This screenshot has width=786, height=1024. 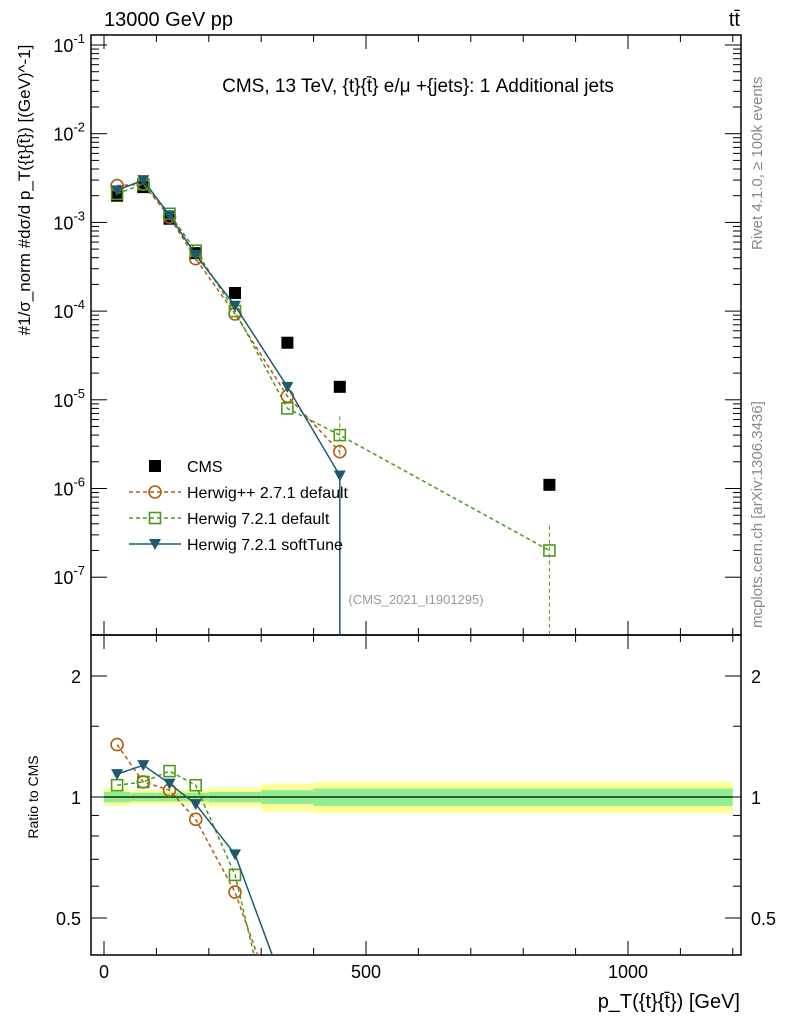 What do you see at coordinates (76, 798) in the screenshot?
I see `ratio-tick-label: 1` at bounding box center [76, 798].